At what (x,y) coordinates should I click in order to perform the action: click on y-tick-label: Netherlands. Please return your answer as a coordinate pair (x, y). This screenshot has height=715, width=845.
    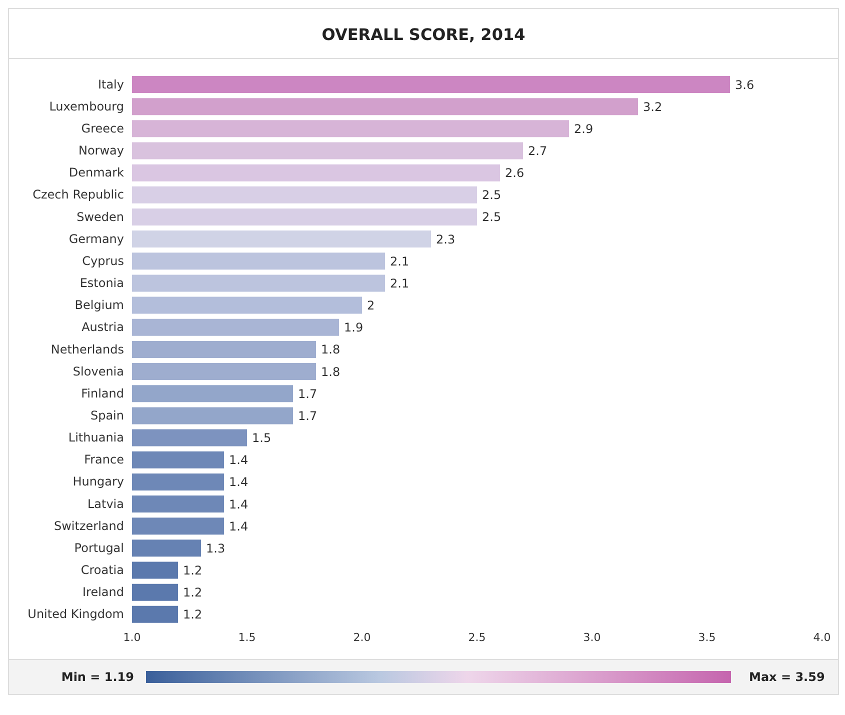
    Looking at the image, I should click on (87, 349).